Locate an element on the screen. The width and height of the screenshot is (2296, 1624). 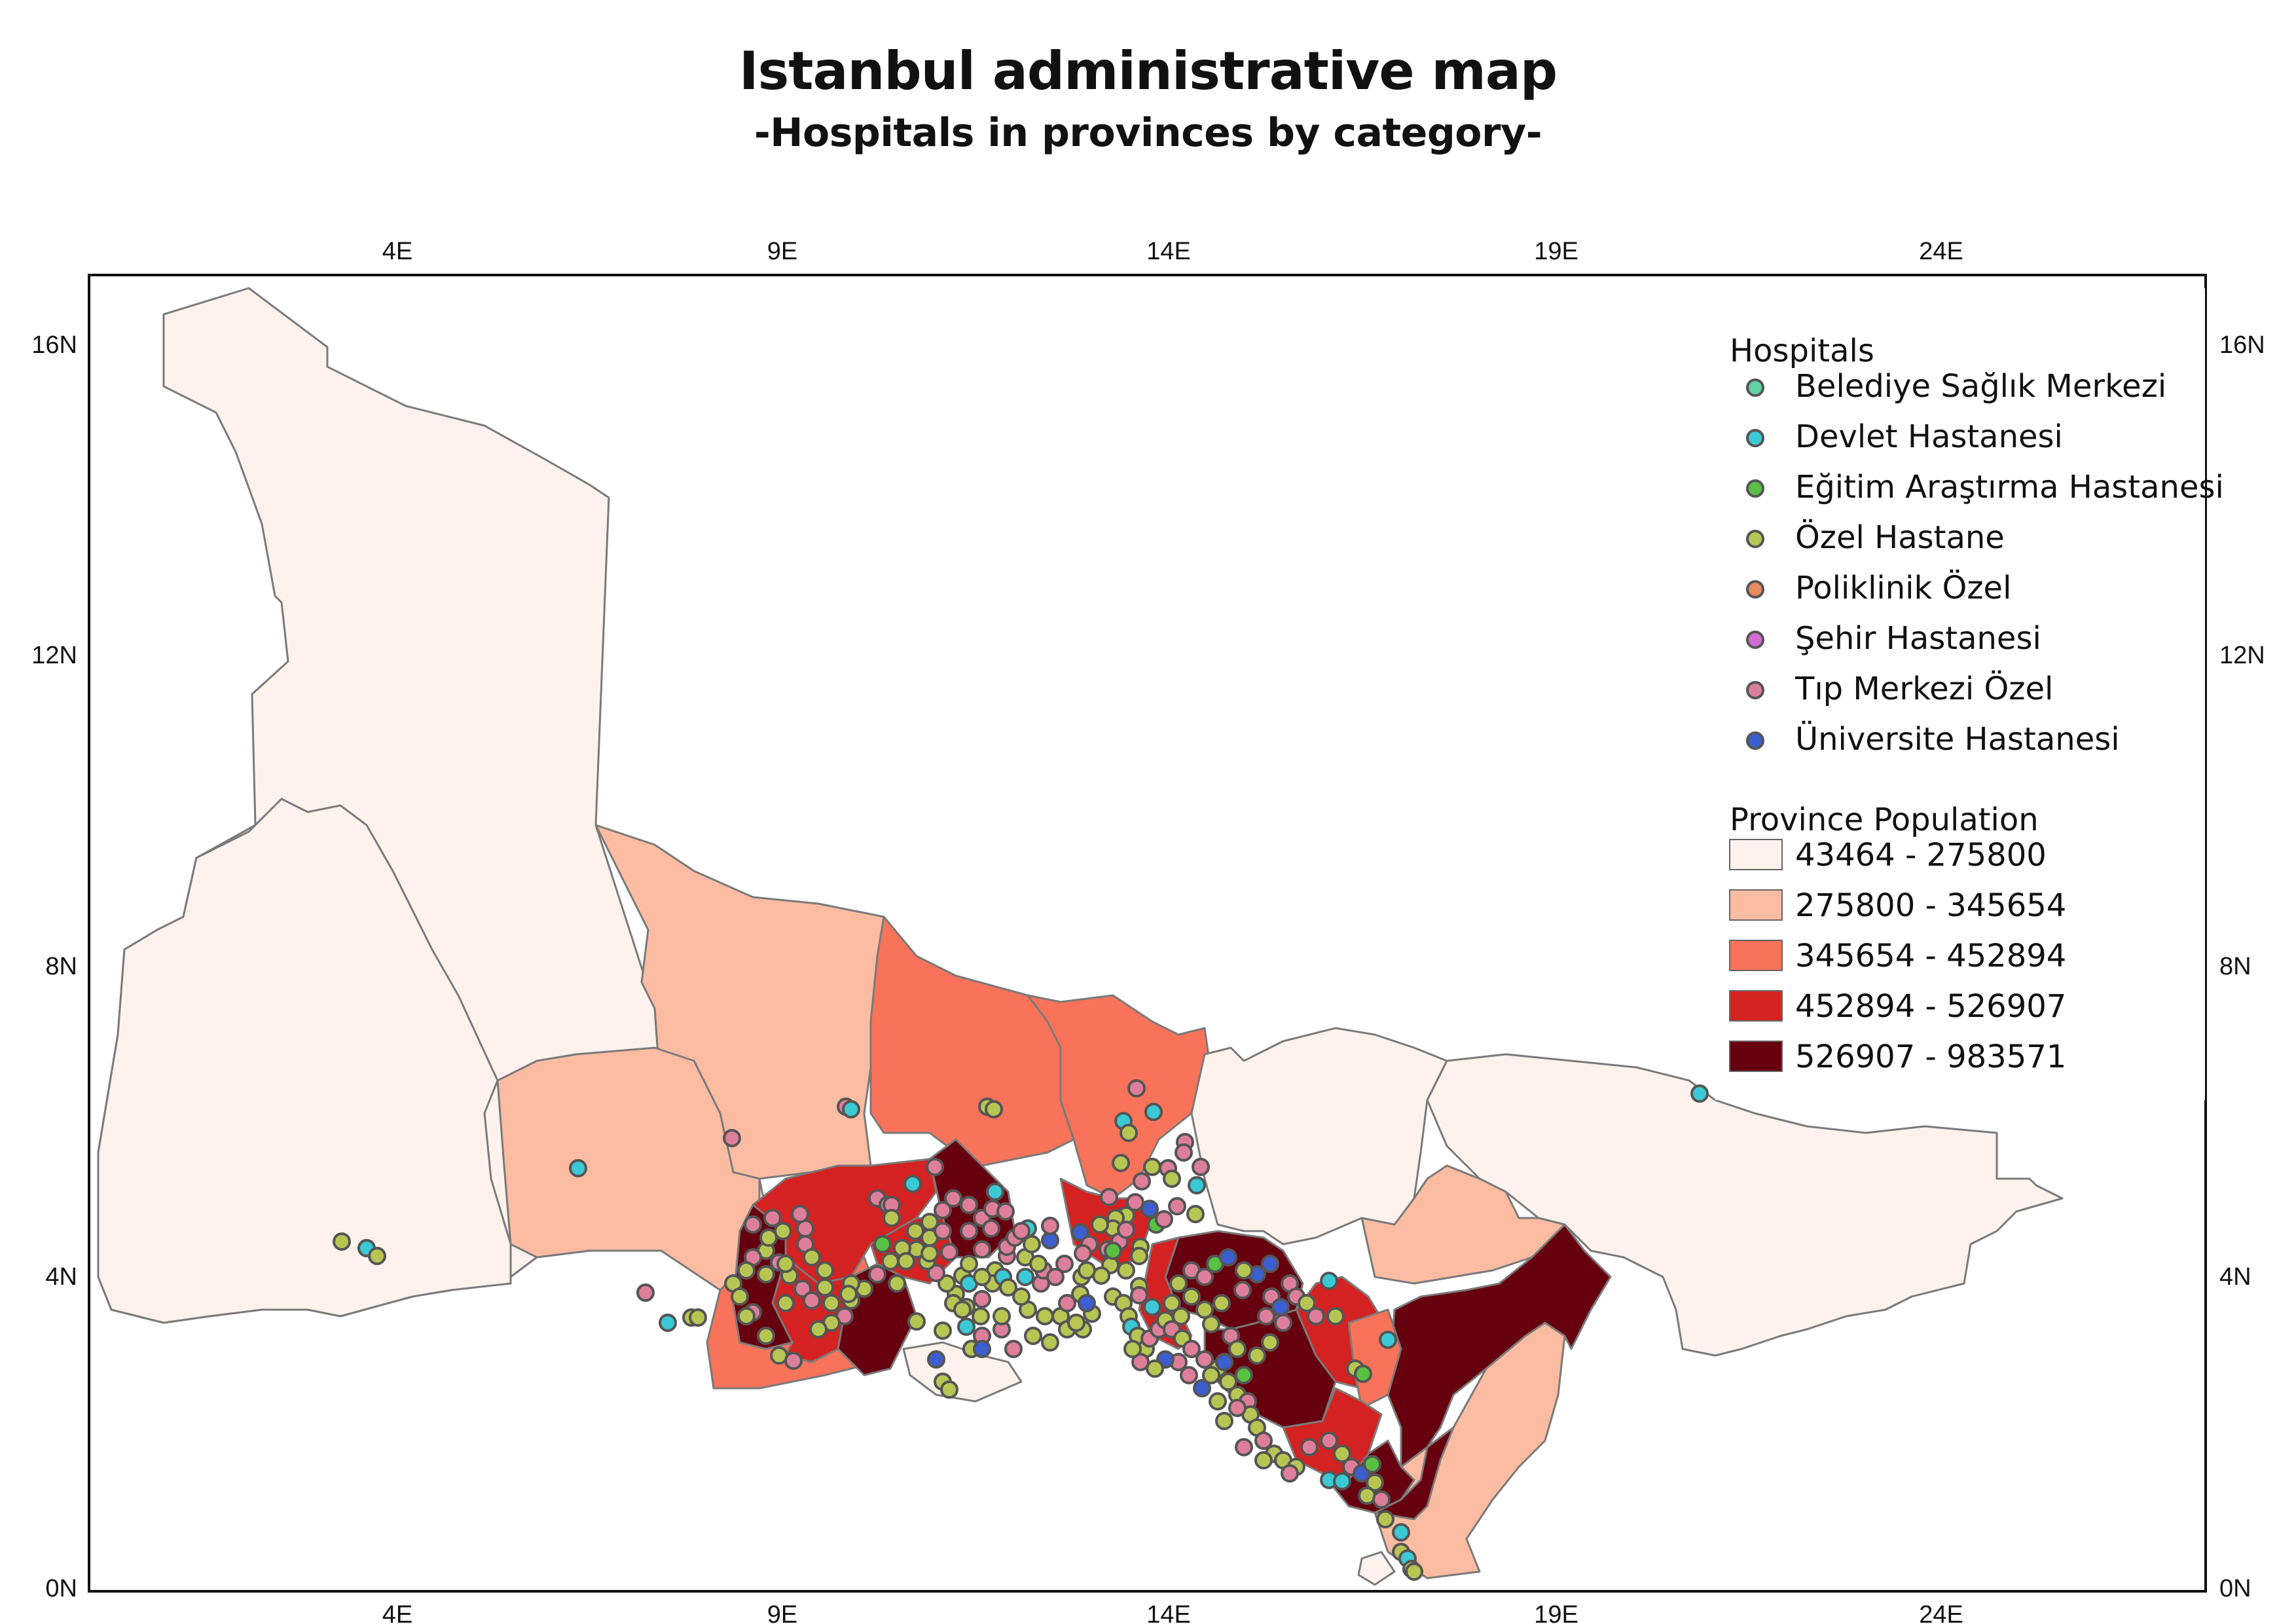
province-catalca is located at coordinates (304, 1061).